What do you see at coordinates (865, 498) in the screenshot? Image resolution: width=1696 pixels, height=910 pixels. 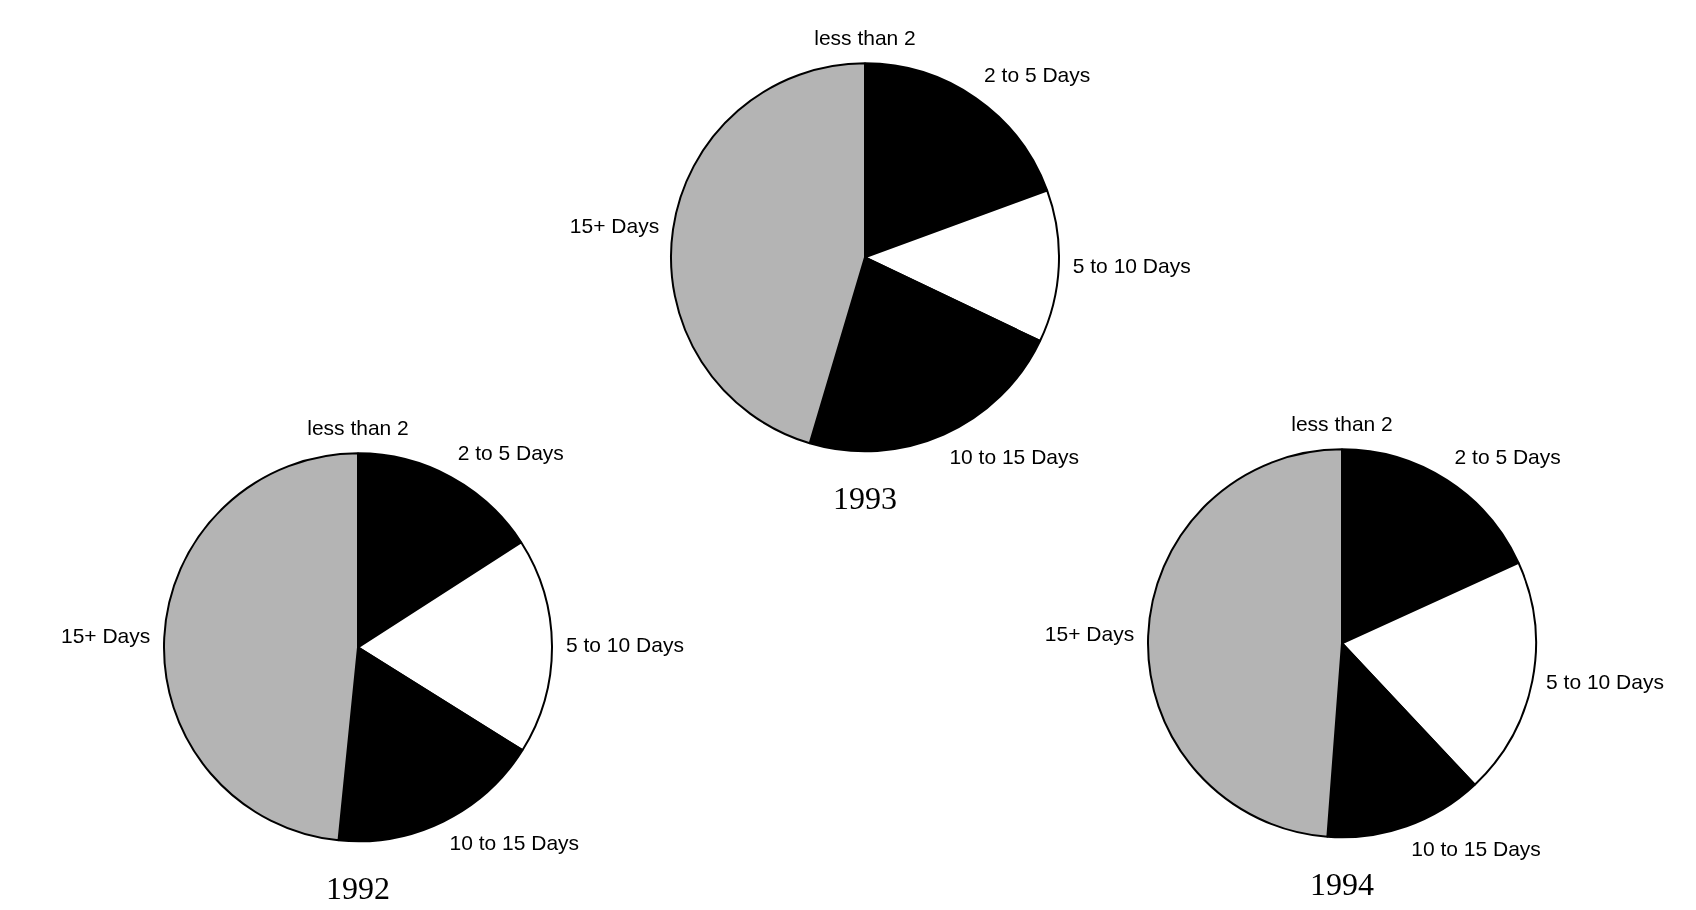 I see `text: 1993` at bounding box center [865, 498].